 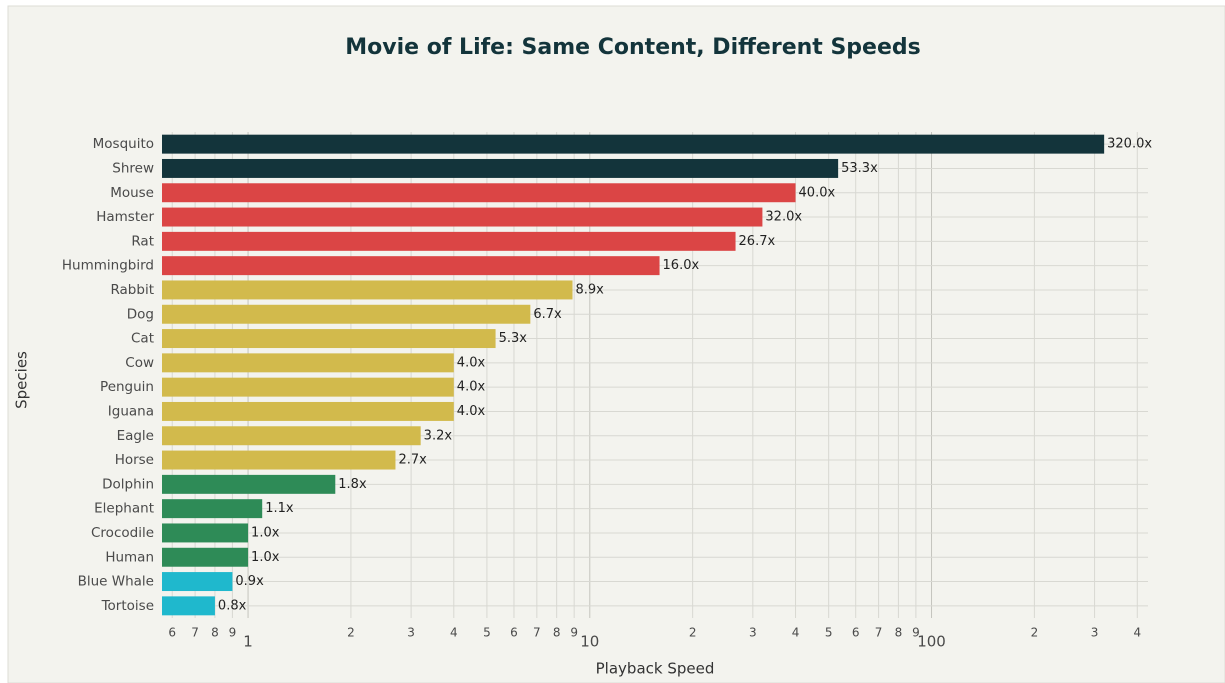 What do you see at coordinates (132, 193) in the screenshot?
I see `y-tick-label: Mouse` at bounding box center [132, 193].